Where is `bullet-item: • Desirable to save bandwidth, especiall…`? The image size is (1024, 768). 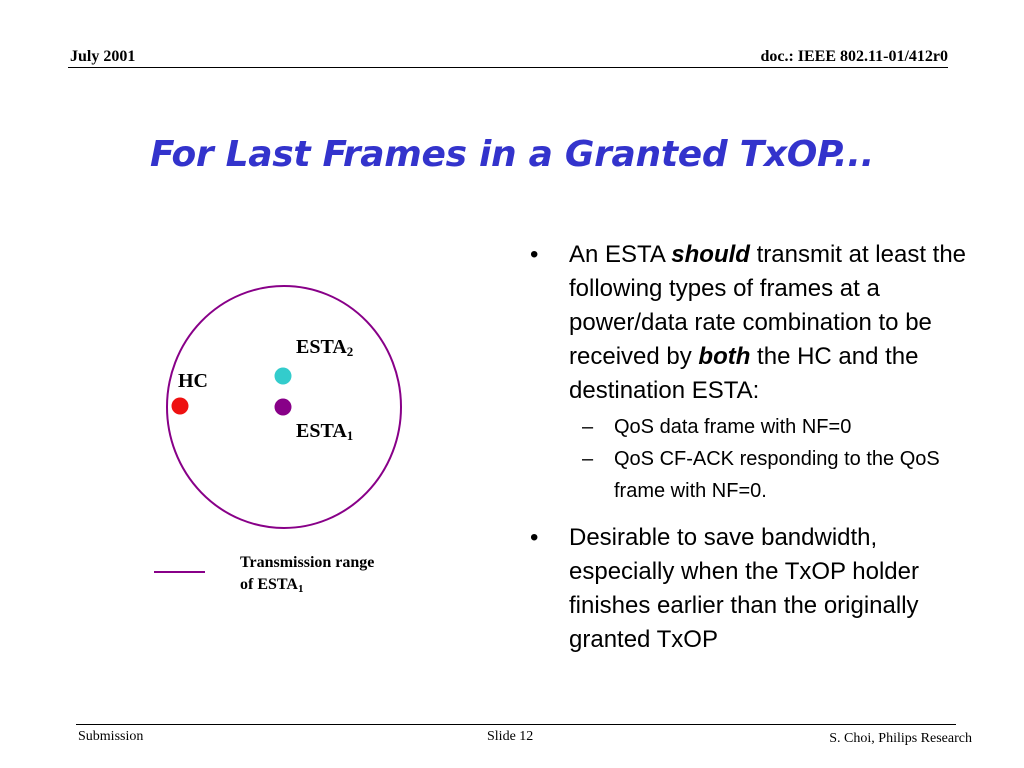 bullet-item: • Desirable to save bandwidth, especiall… is located at coordinates (750, 589).